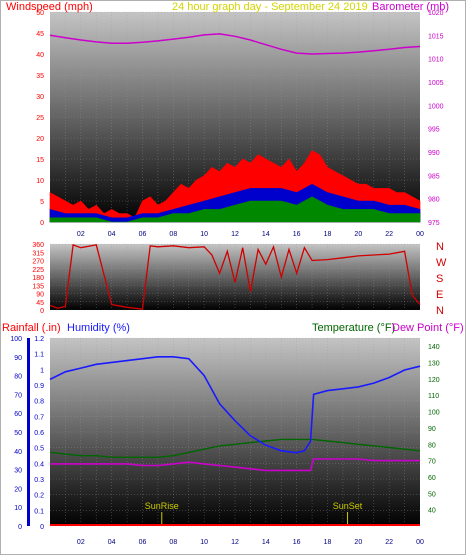 The width and height of the screenshot is (466, 555). Describe the element at coordinates (38, 245) in the screenshot. I see `direction-tick-label: 360` at that location.